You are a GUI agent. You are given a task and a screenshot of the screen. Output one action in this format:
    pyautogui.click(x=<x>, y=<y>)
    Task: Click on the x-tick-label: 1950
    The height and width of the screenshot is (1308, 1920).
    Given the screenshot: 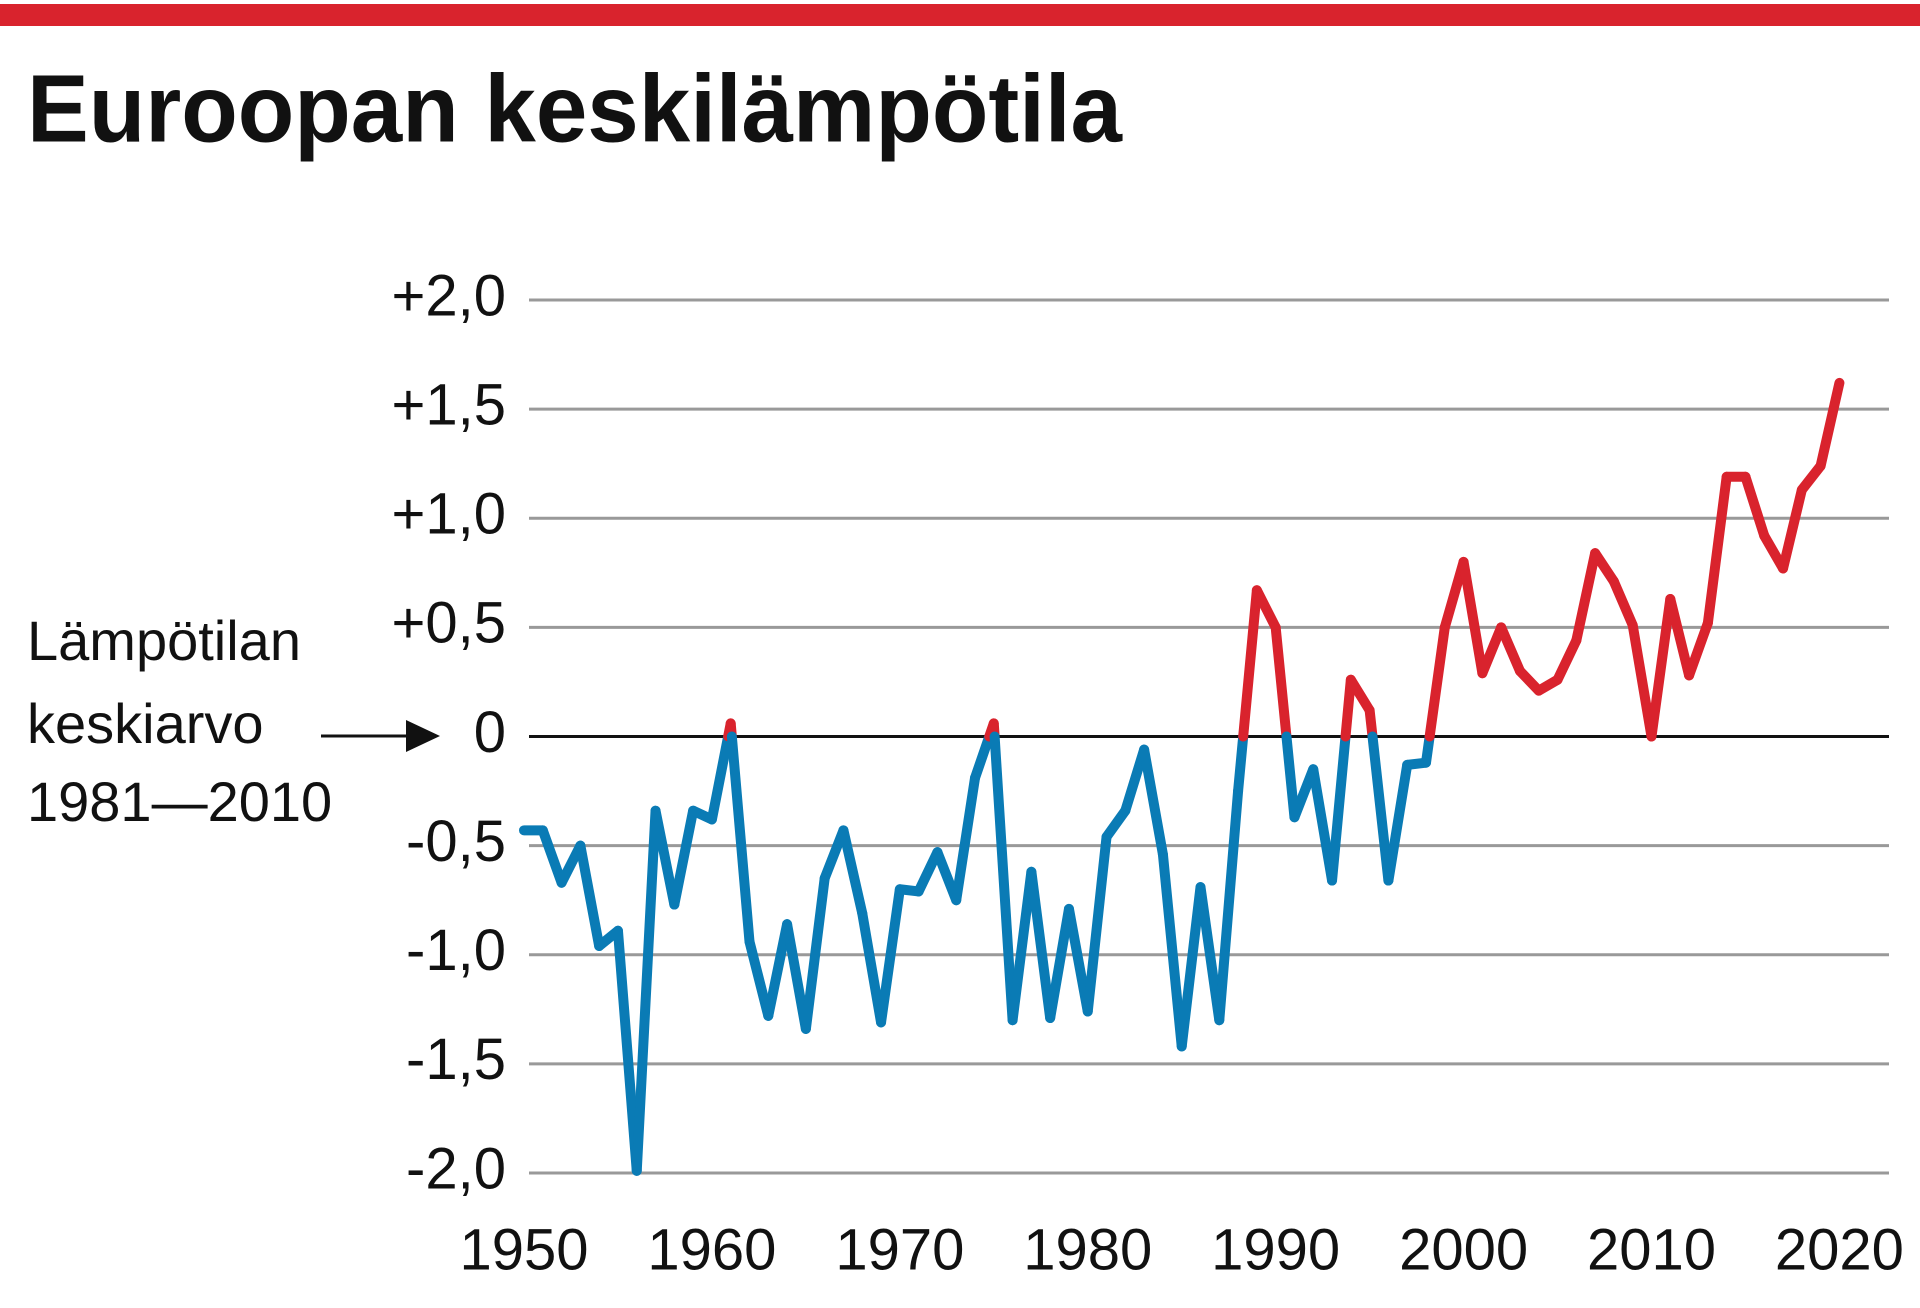 What is the action you would take?
    pyautogui.click(x=523, y=1249)
    